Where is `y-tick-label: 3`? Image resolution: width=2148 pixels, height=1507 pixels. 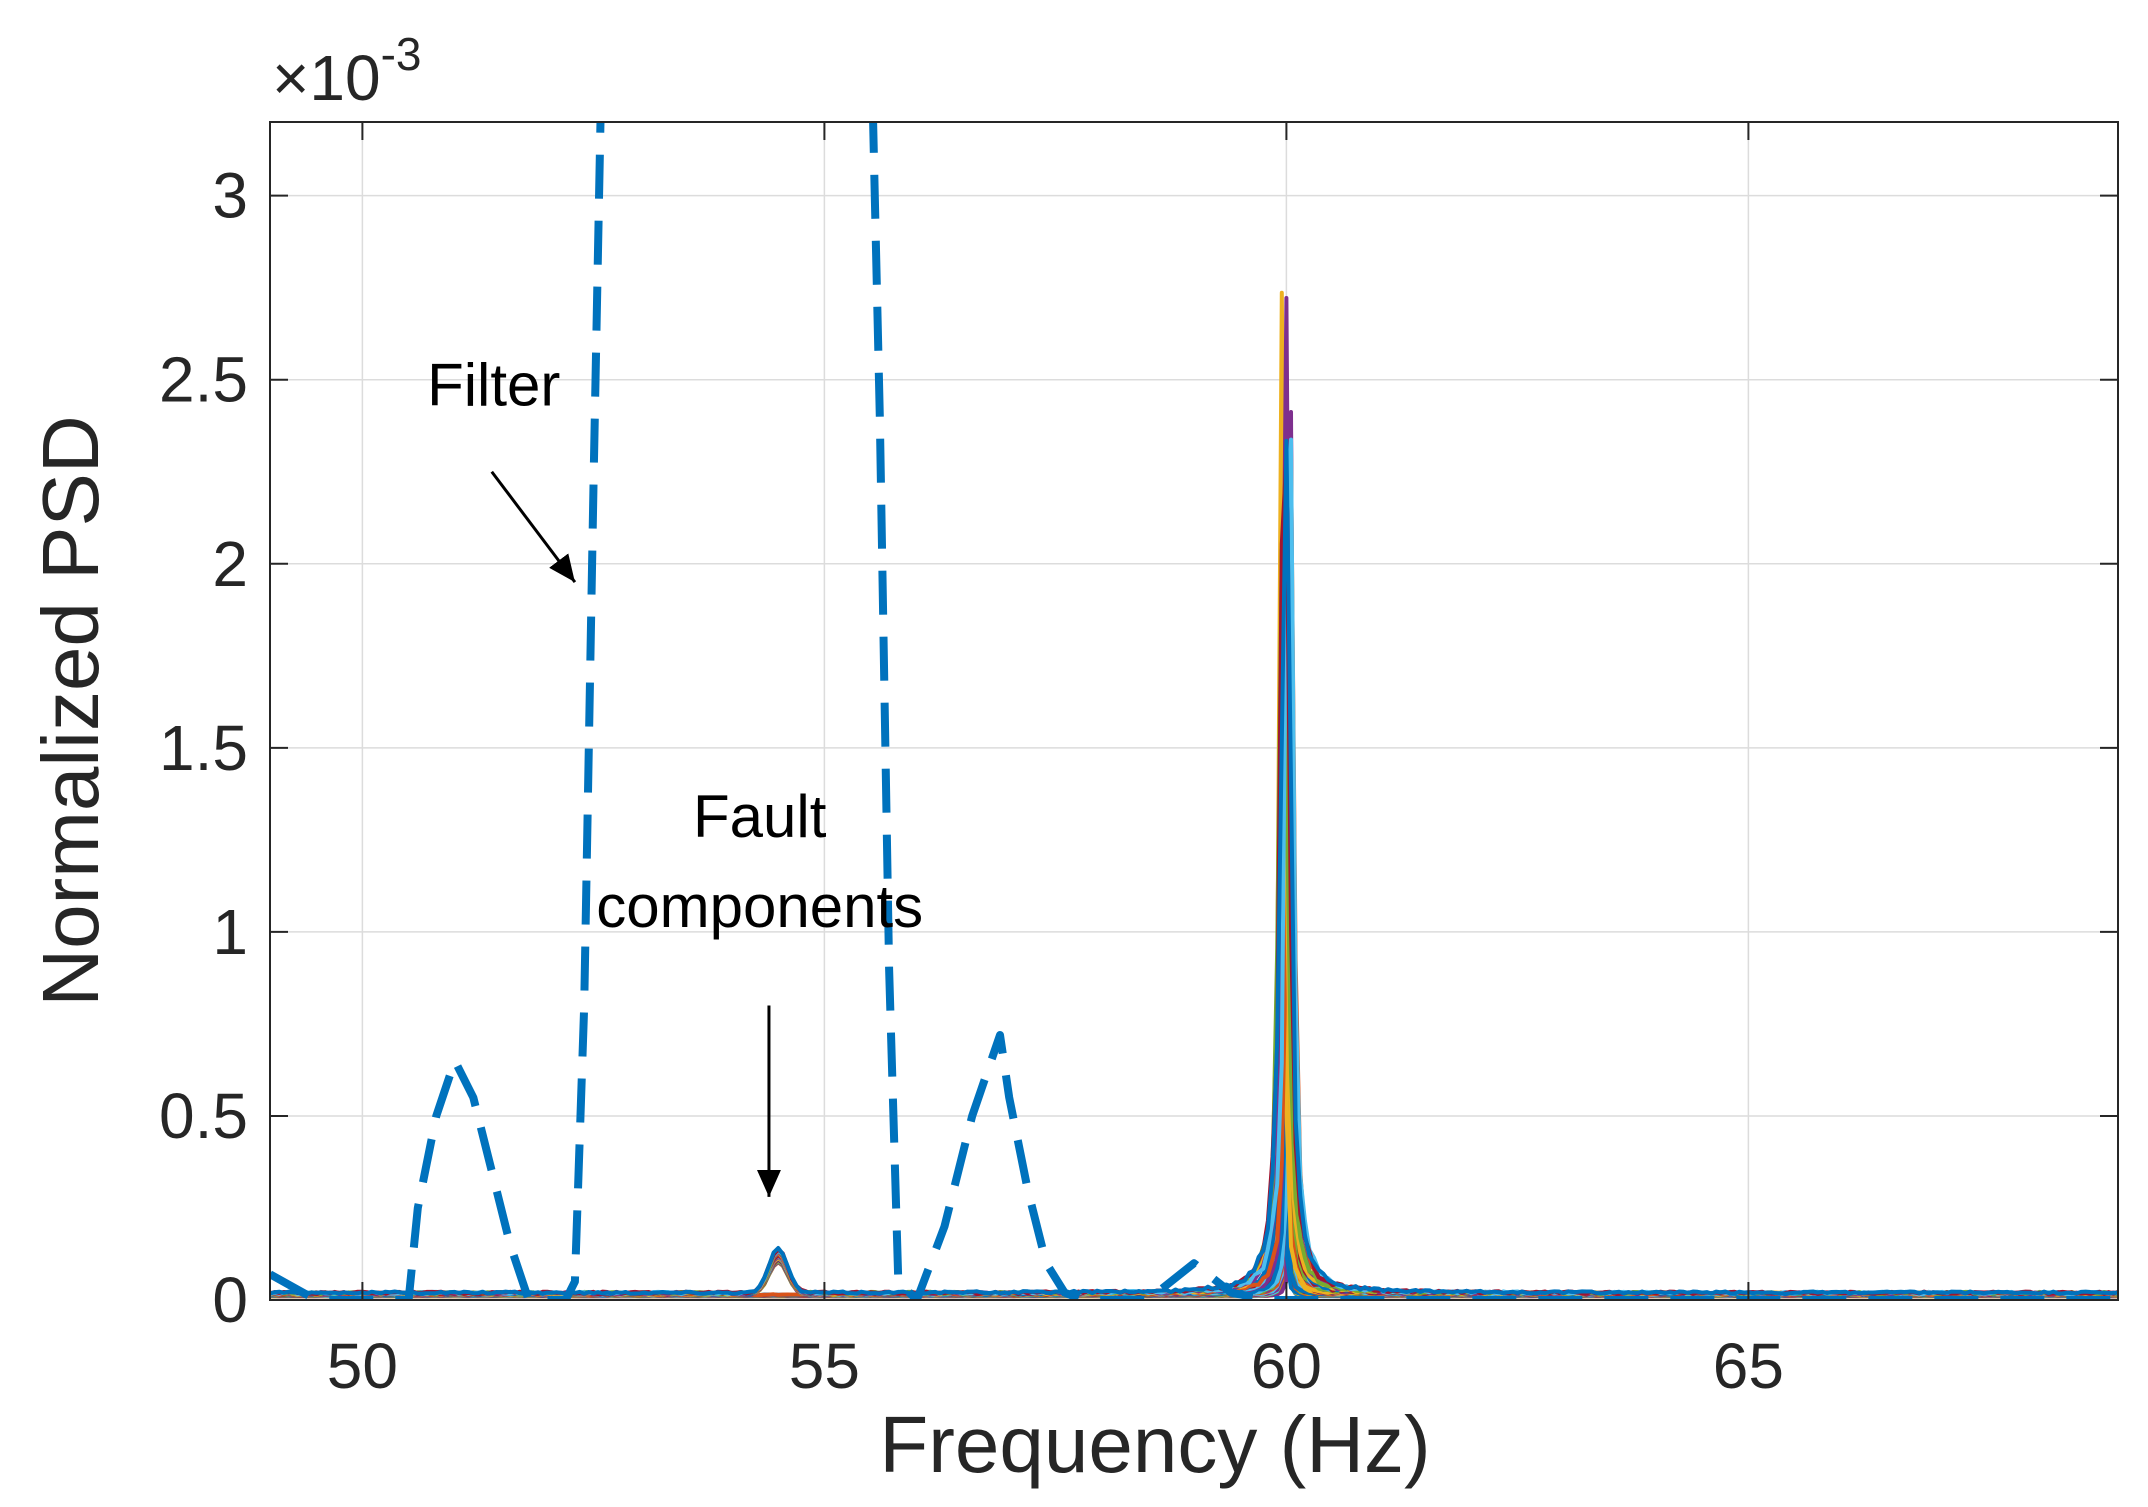 y-tick-label: 3 is located at coordinates (230, 196).